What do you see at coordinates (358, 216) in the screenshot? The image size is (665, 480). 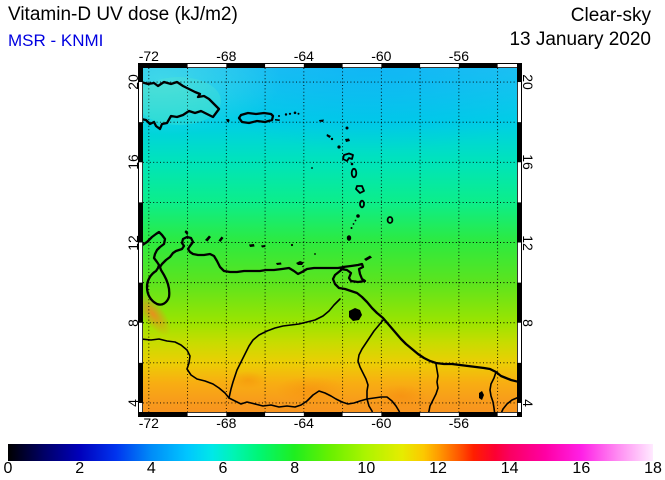 I see `island-st-vincent` at bounding box center [358, 216].